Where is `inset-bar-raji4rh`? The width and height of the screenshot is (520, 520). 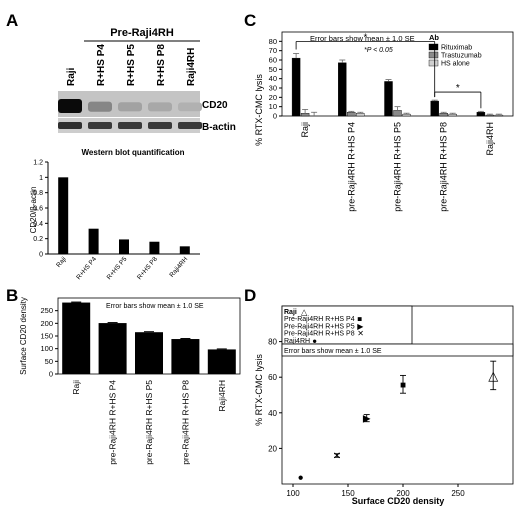
inset-bar-raji4rh is located at coordinates (184, 250).